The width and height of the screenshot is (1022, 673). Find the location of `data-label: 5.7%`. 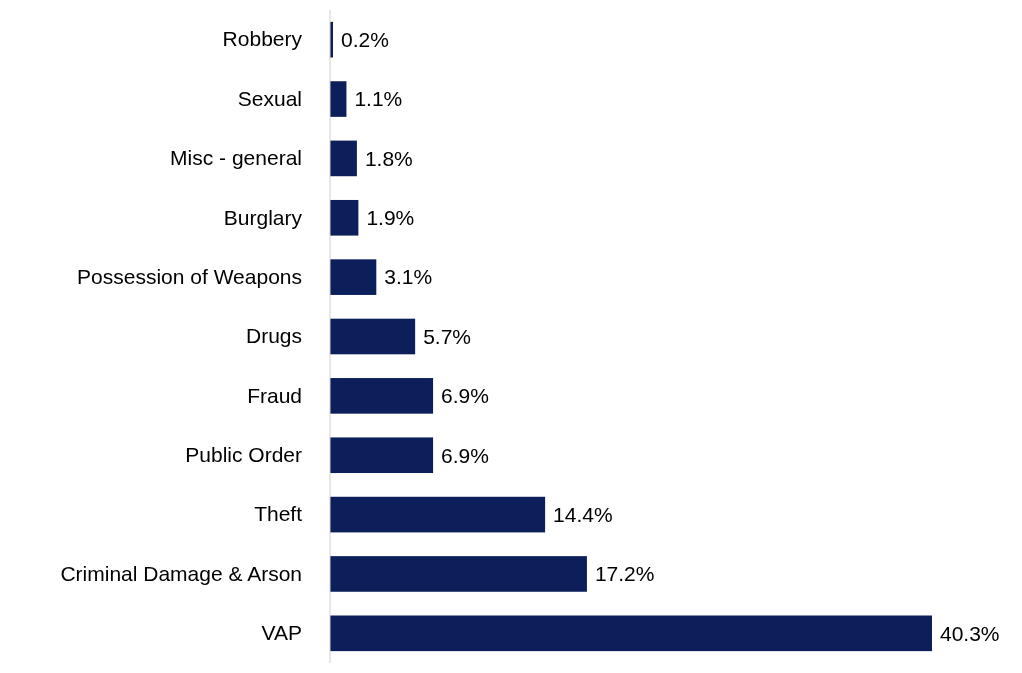

data-label: 5.7% is located at coordinates (447, 336).